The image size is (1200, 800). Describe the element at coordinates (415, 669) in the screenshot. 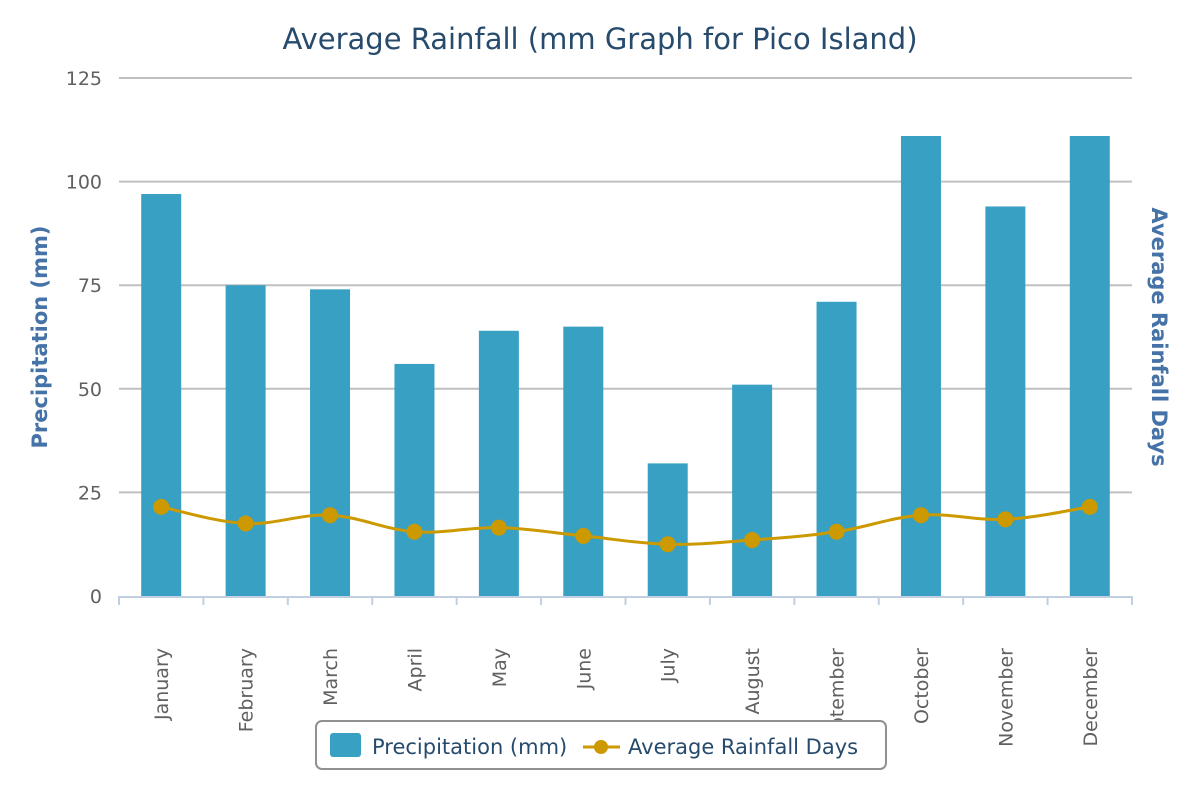

I see `x-tick-label: April` at that location.